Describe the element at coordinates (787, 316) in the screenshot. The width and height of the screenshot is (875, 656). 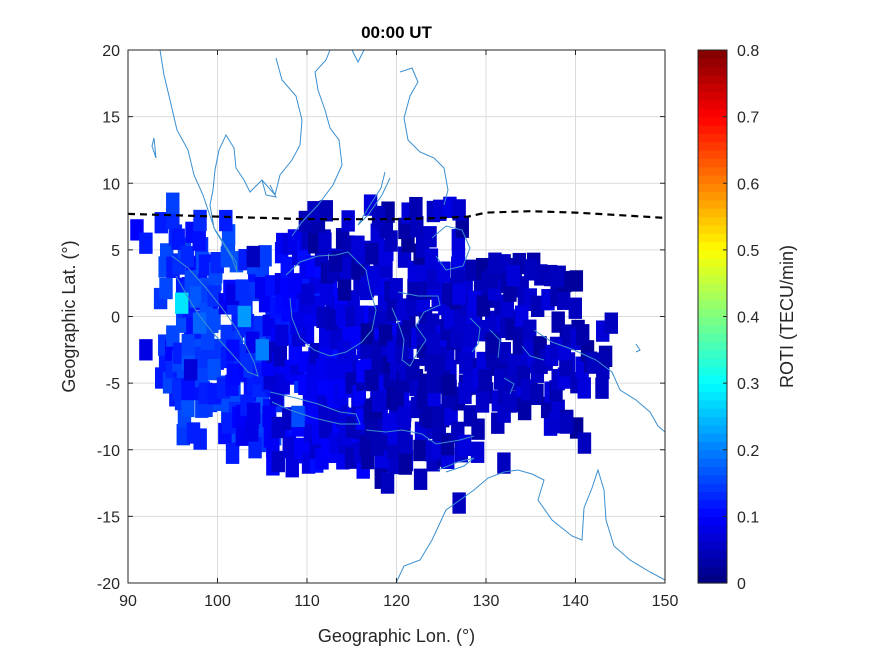
I see `colorbar-label: ROTI (TECU/min)` at that location.